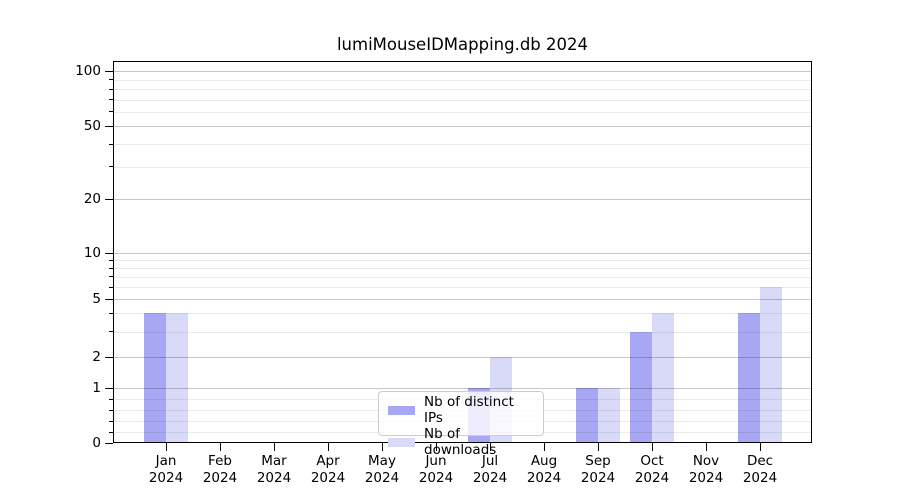  I want to click on x-tick-label-oct: Oct 2024, so click(652, 469).